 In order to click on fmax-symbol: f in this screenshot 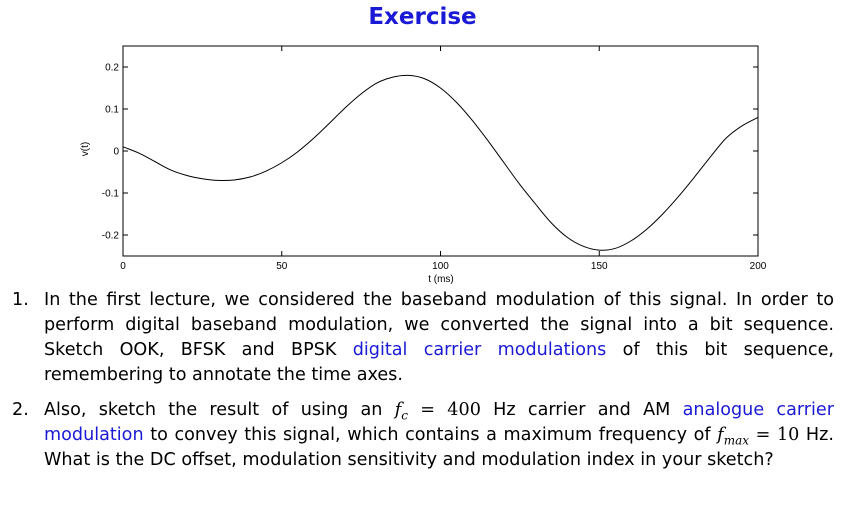, I will do `click(720, 435)`.